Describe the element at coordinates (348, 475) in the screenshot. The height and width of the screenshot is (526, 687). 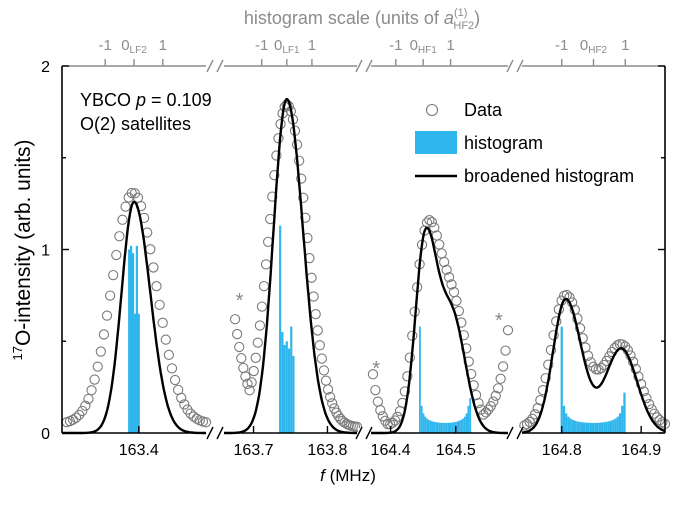
I see `x-axis-label: f (MHz)` at that location.